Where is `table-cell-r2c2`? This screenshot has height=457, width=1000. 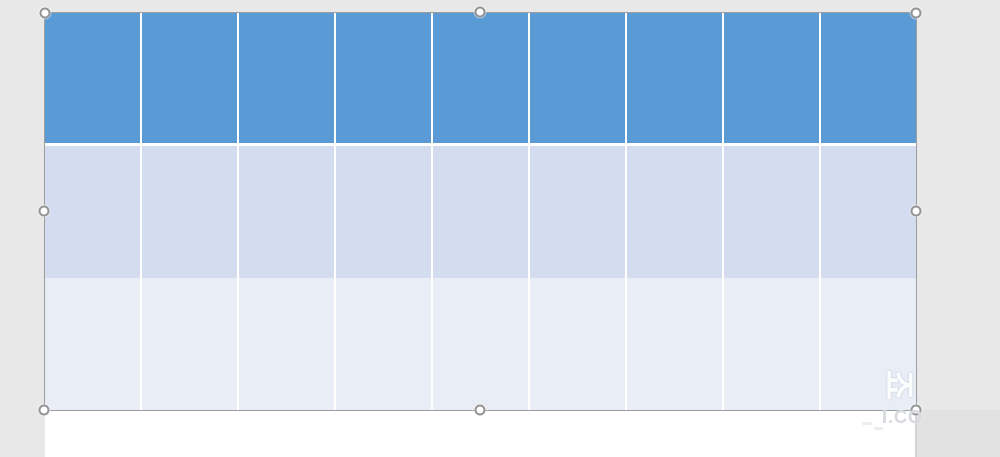
table-cell-r2c2 is located at coordinates (189, 212).